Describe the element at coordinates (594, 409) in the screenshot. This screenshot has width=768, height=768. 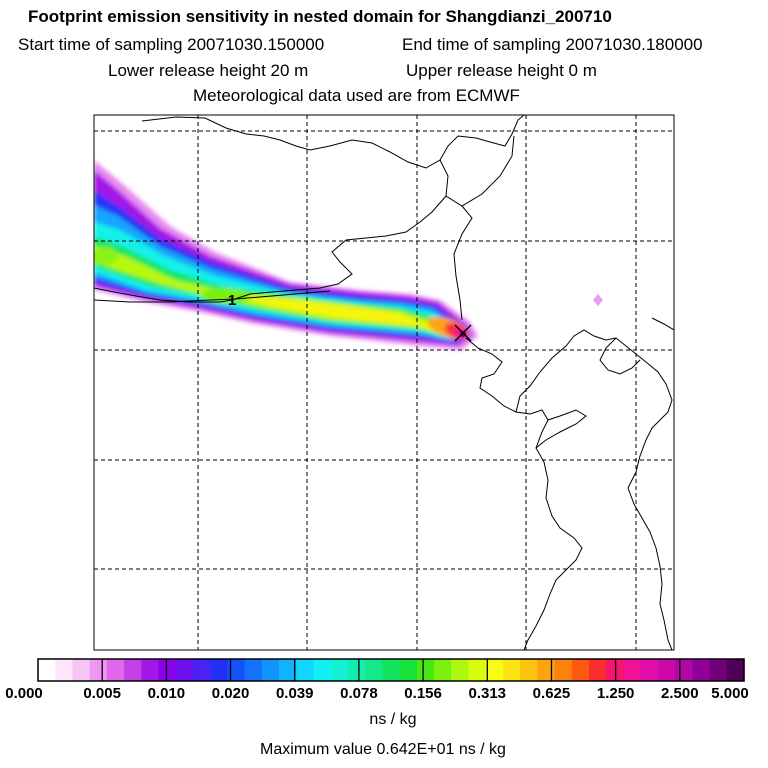
I see `coastline-liaodong` at that location.